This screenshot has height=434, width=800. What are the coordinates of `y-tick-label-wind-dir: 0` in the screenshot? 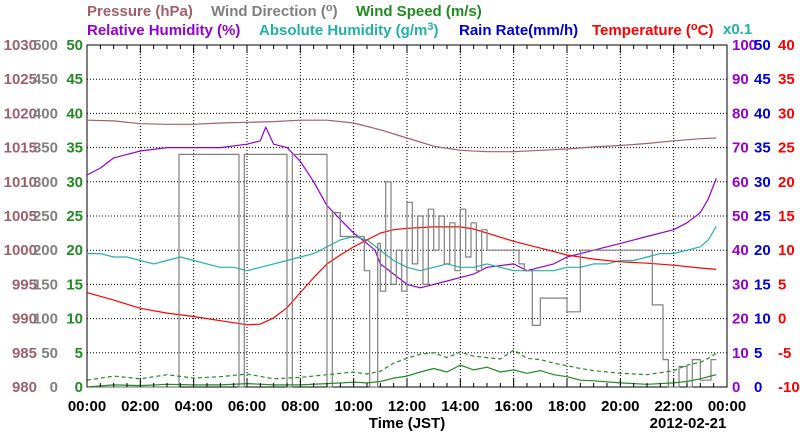 It's located at (54, 387).